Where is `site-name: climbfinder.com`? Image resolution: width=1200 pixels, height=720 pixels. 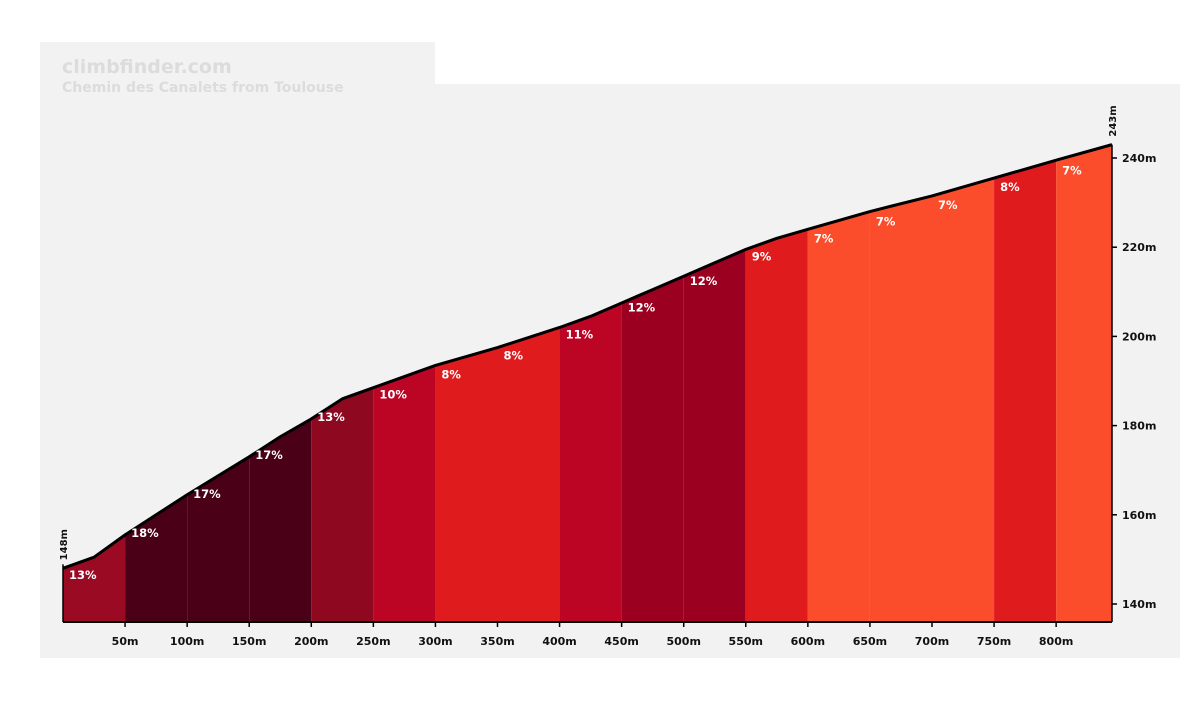 site-name: climbfinder.com is located at coordinates (147, 67).